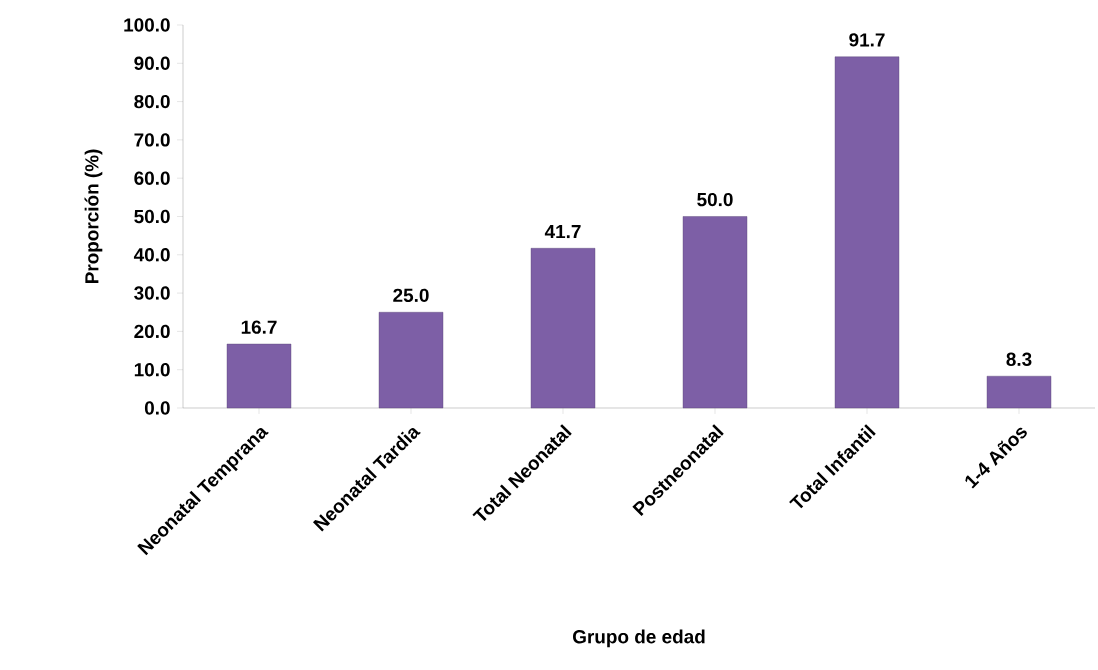 Image resolution: width=1098 pixels, height=670 pixels. I want to click on y-tick-label: 80.0, so click(152, 101).